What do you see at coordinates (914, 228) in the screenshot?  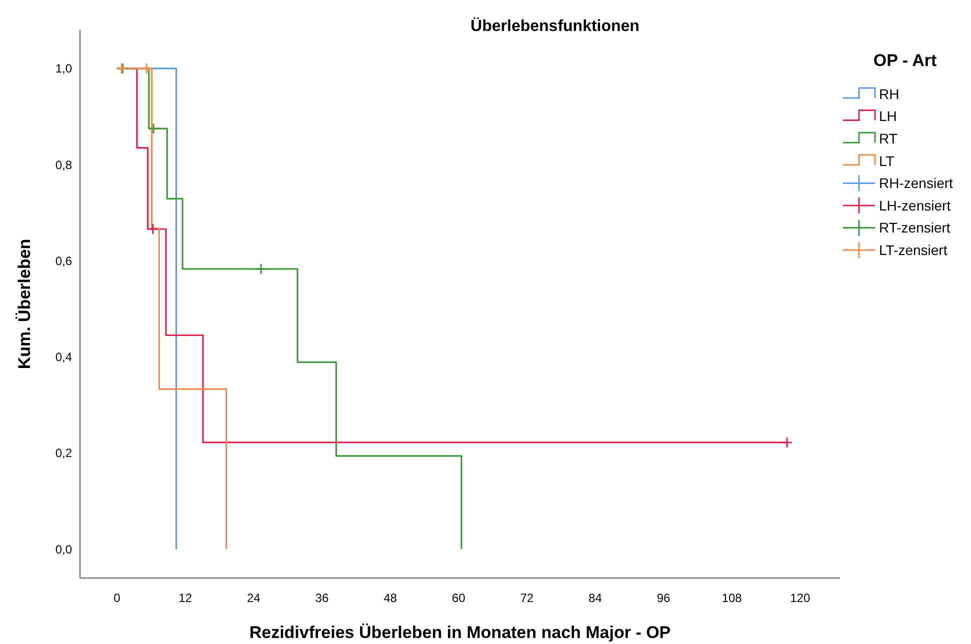 I see `legend-label: RT-zensiert` at bounding box center [914, 228].